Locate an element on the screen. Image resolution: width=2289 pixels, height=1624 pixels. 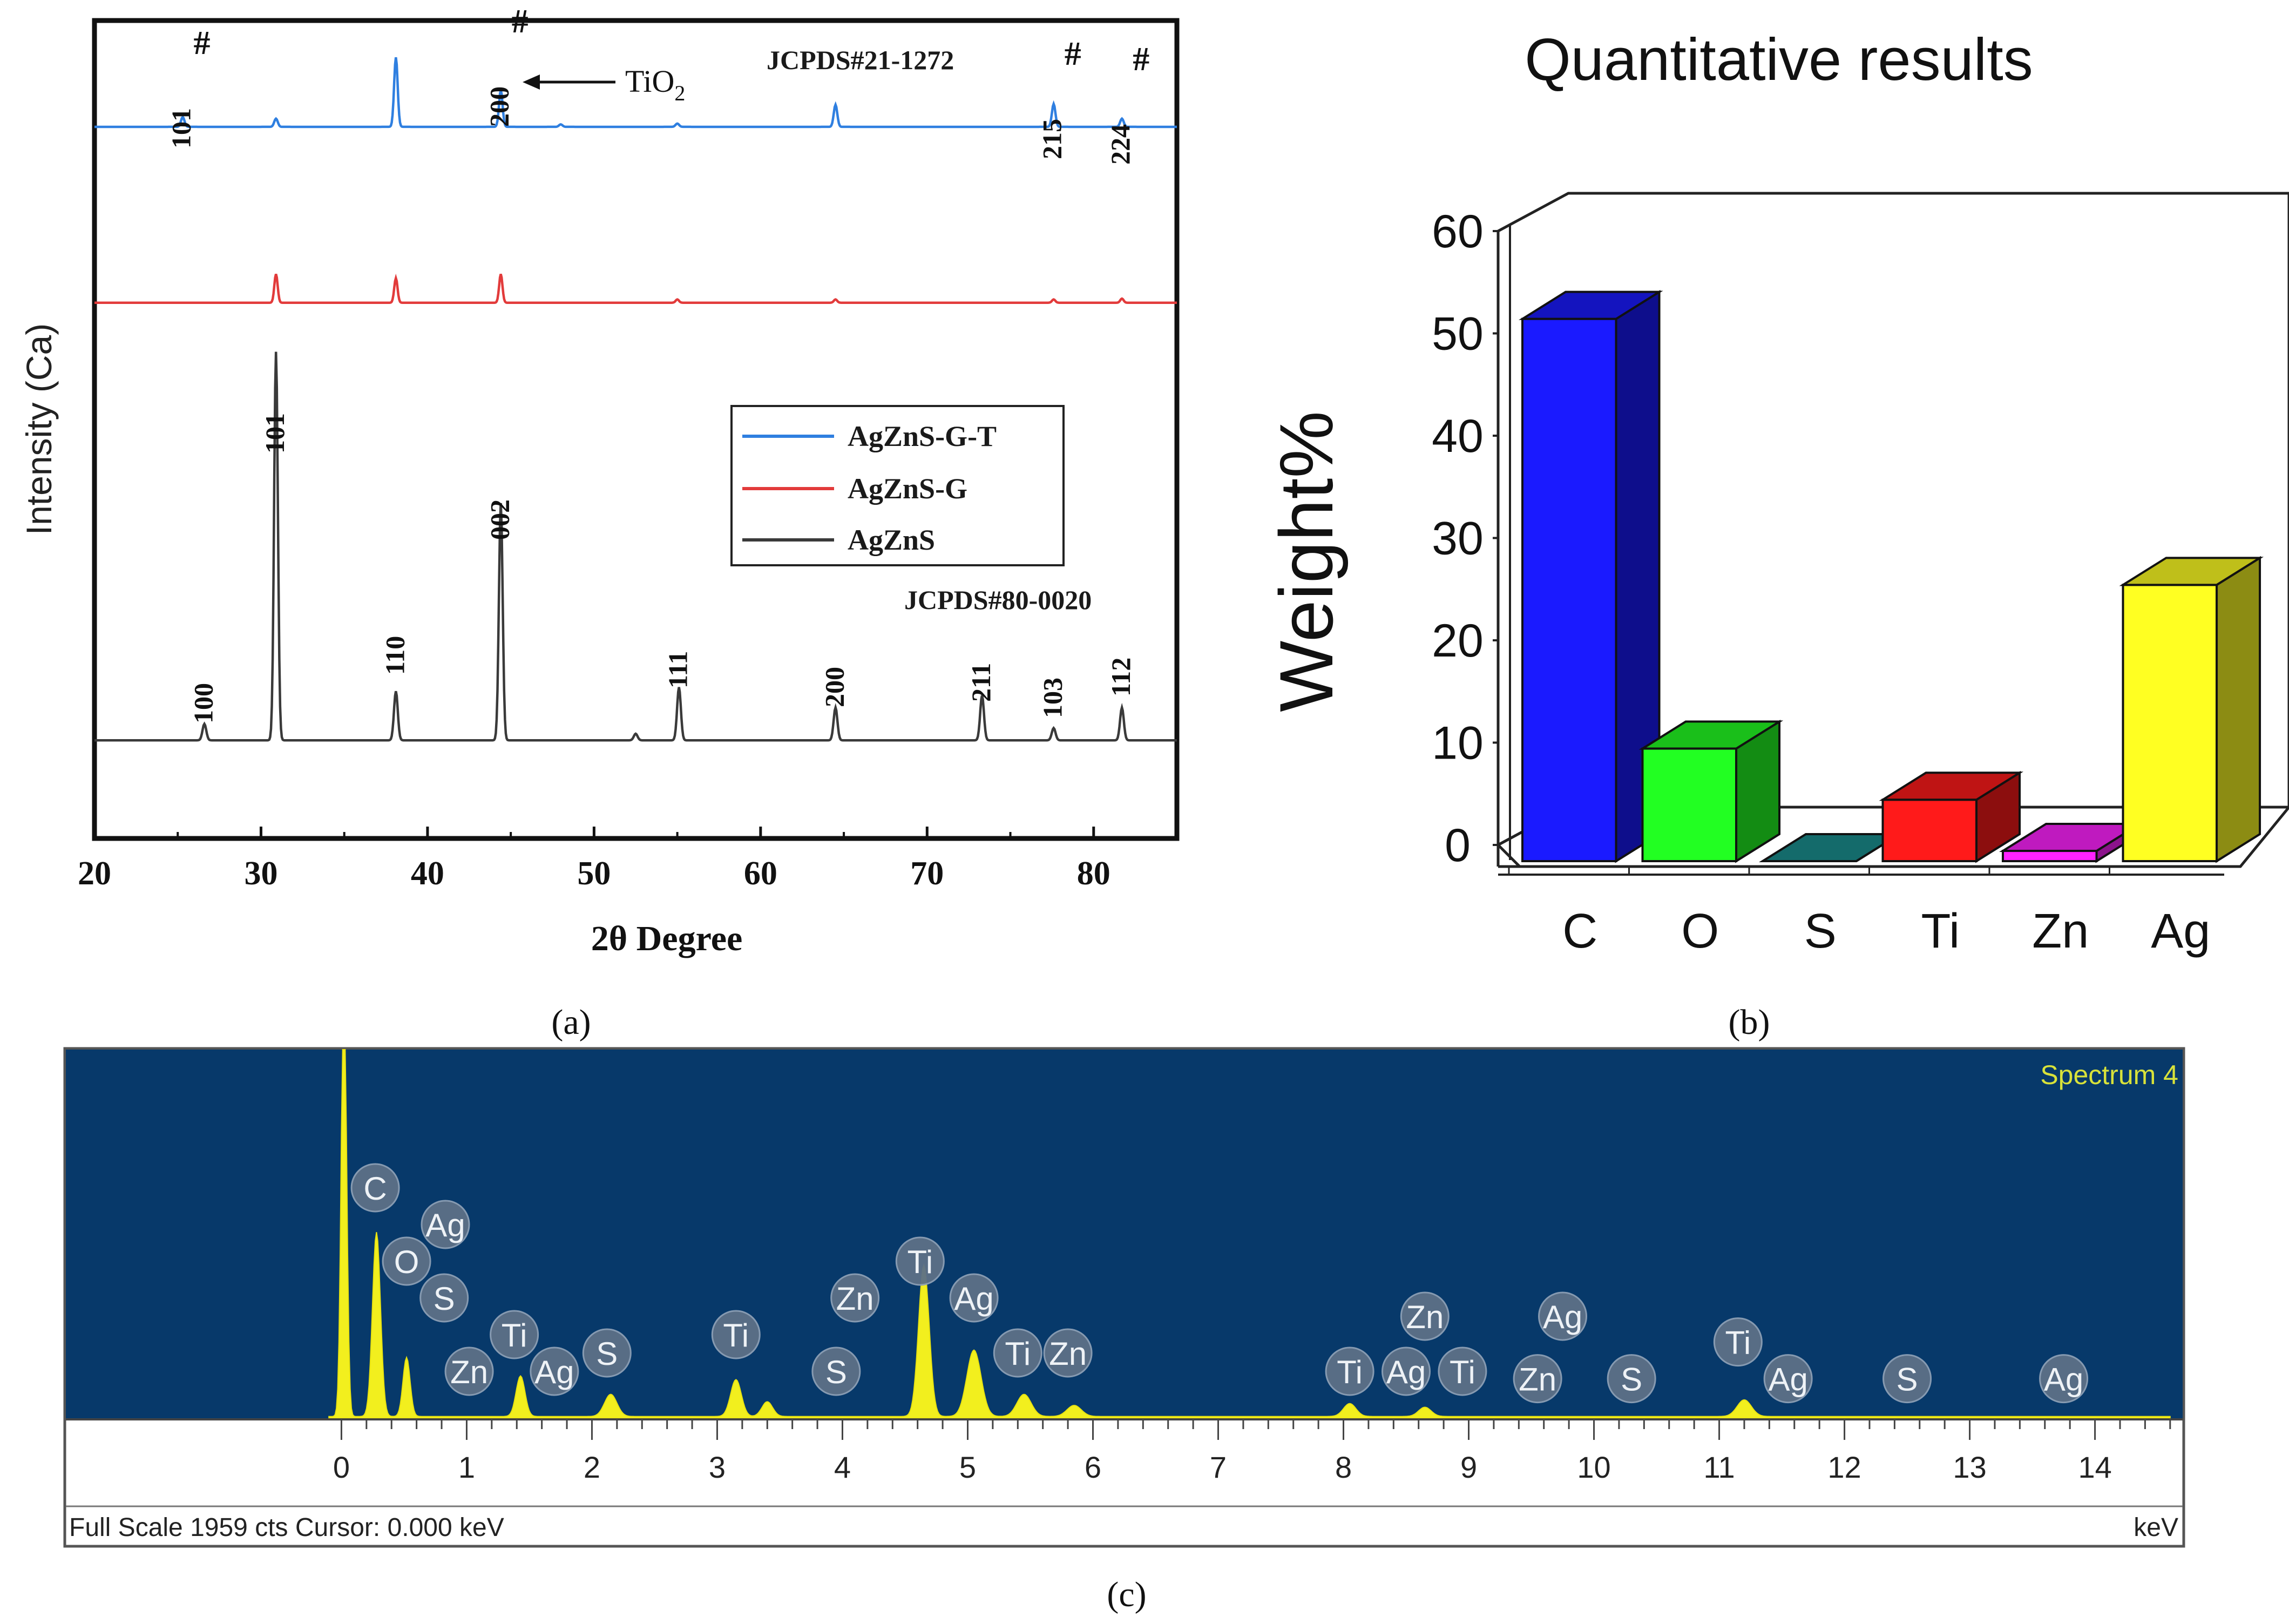
eds-spectrum-title: Spectrum 4 is located at coordinates (2109, 1075).